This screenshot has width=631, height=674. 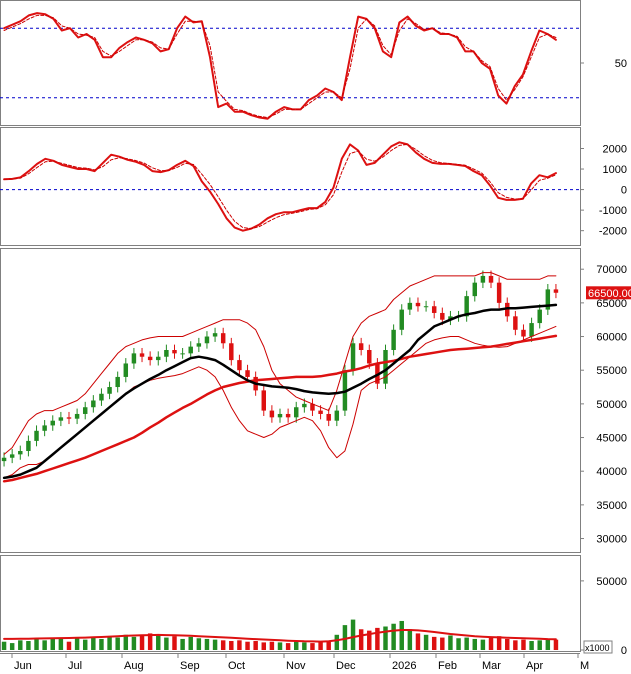 What do you see at coordinates (611, 540) in the screenshot?
I see `price-tick-label: 30000` at bounding box center [611, 540].